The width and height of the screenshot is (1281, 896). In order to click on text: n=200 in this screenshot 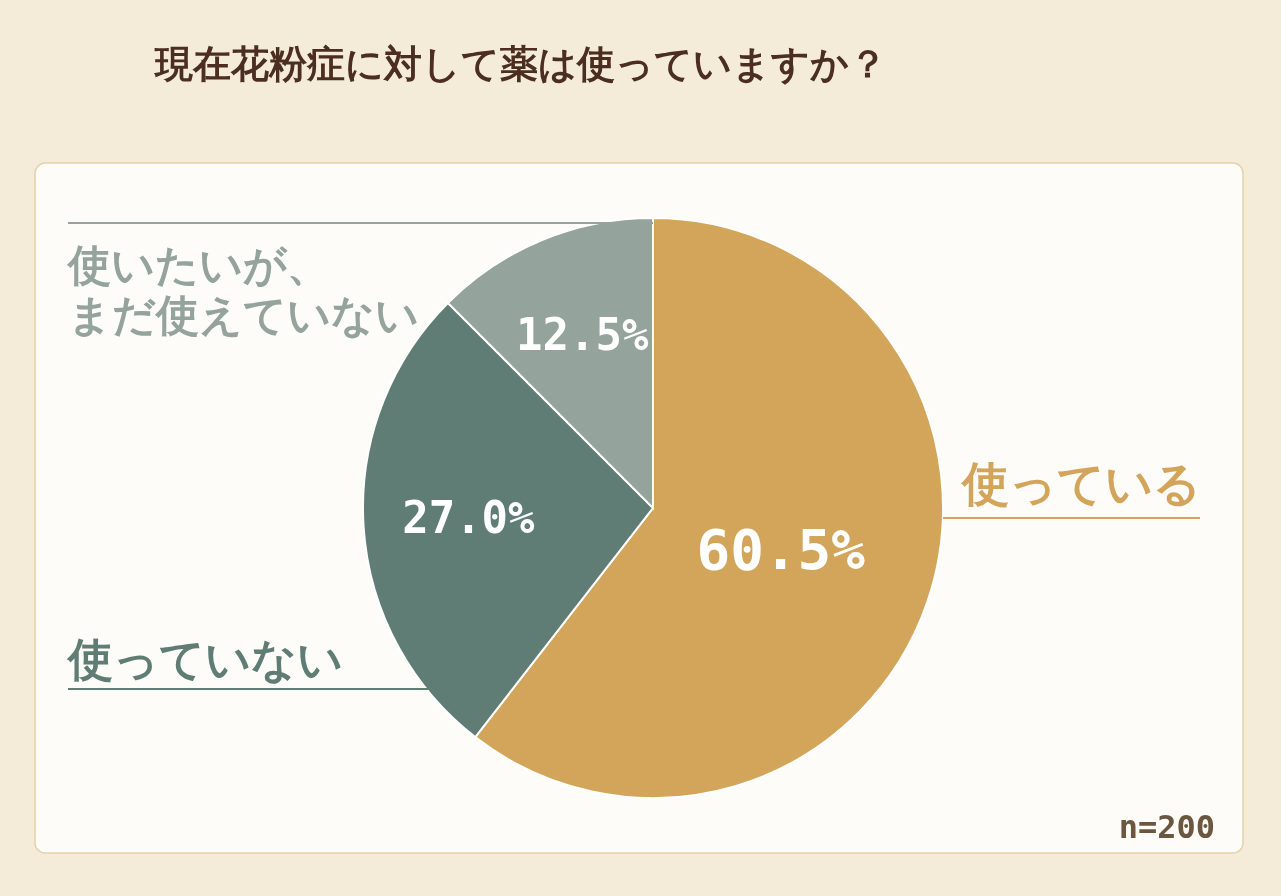, I will do `click(1166, 827)`.